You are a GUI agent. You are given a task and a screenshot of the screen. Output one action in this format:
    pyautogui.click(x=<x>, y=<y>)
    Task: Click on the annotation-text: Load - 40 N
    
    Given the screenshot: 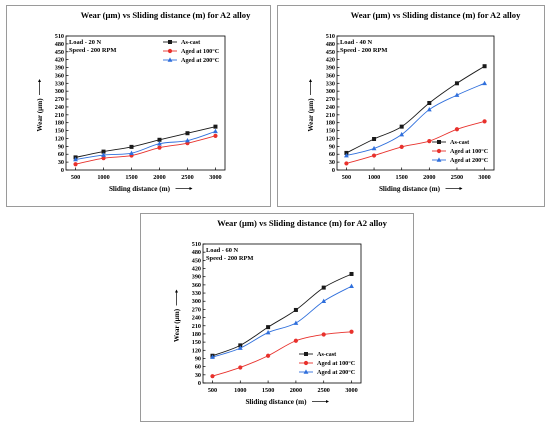 What is the action you would take?
    pyautogui.click(x=356, y=42)
    